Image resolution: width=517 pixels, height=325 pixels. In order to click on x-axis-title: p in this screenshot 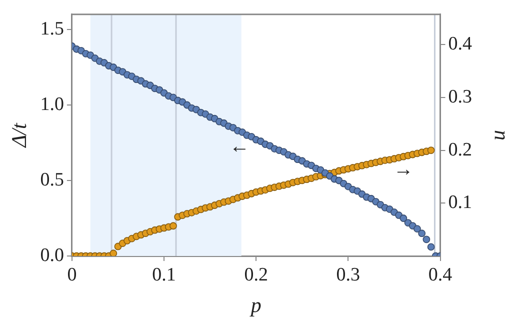, I will do `click(255, 304)`.